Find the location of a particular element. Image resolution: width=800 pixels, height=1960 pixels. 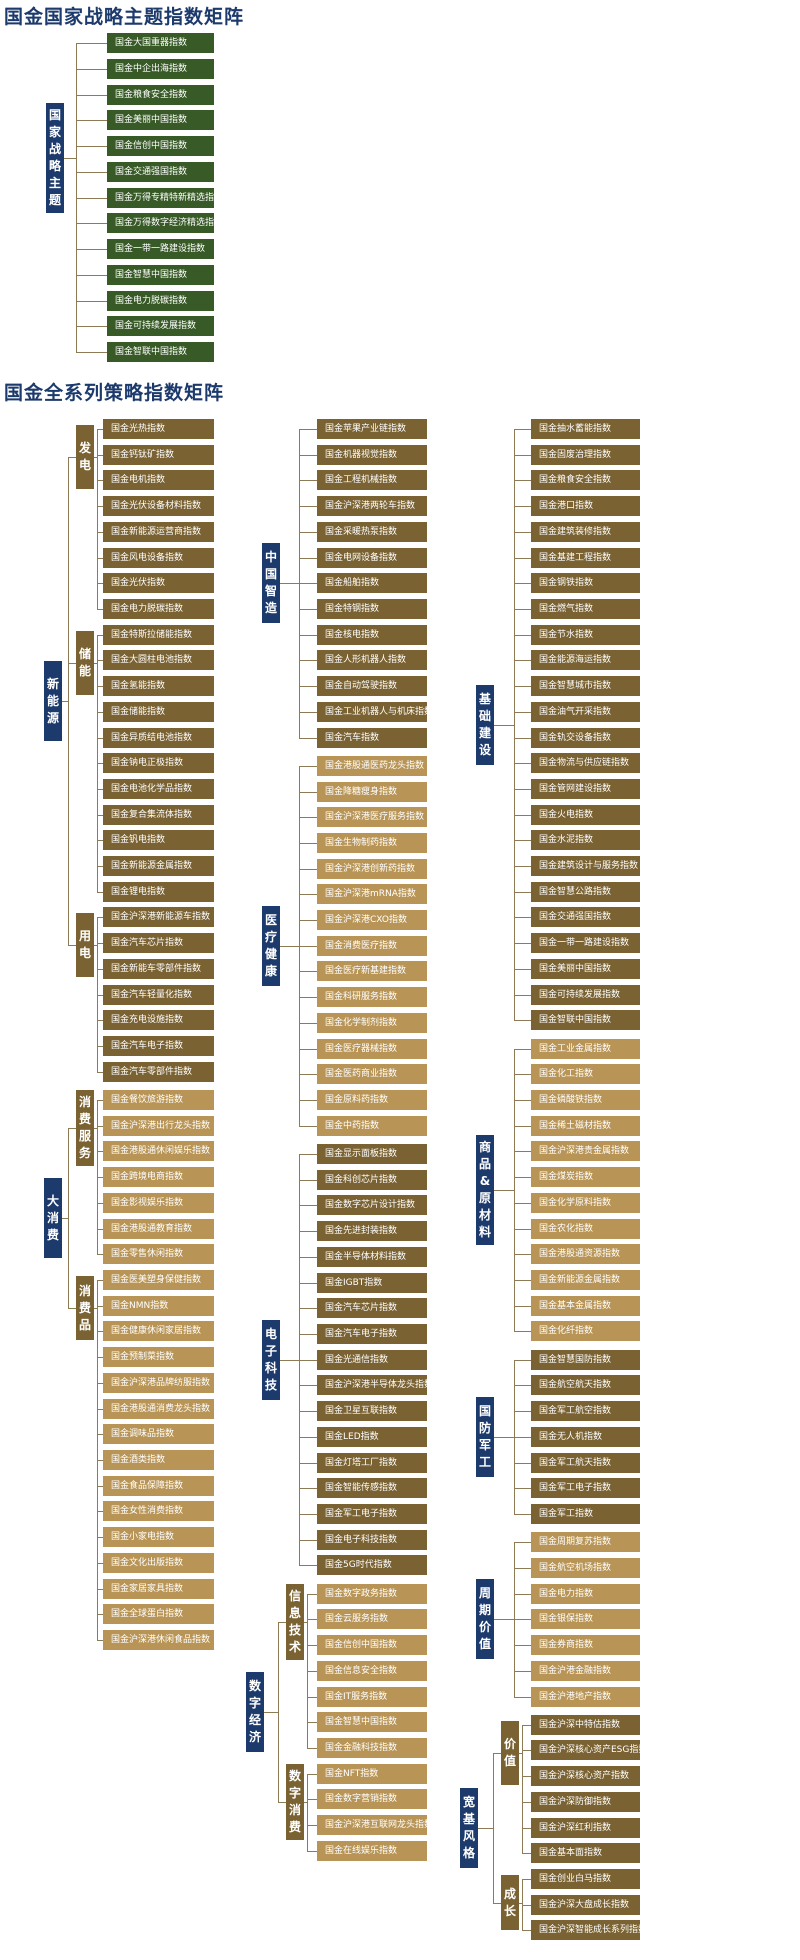

index-item: 国金汽车零部件指数 is located at coordinates (158, 1071).